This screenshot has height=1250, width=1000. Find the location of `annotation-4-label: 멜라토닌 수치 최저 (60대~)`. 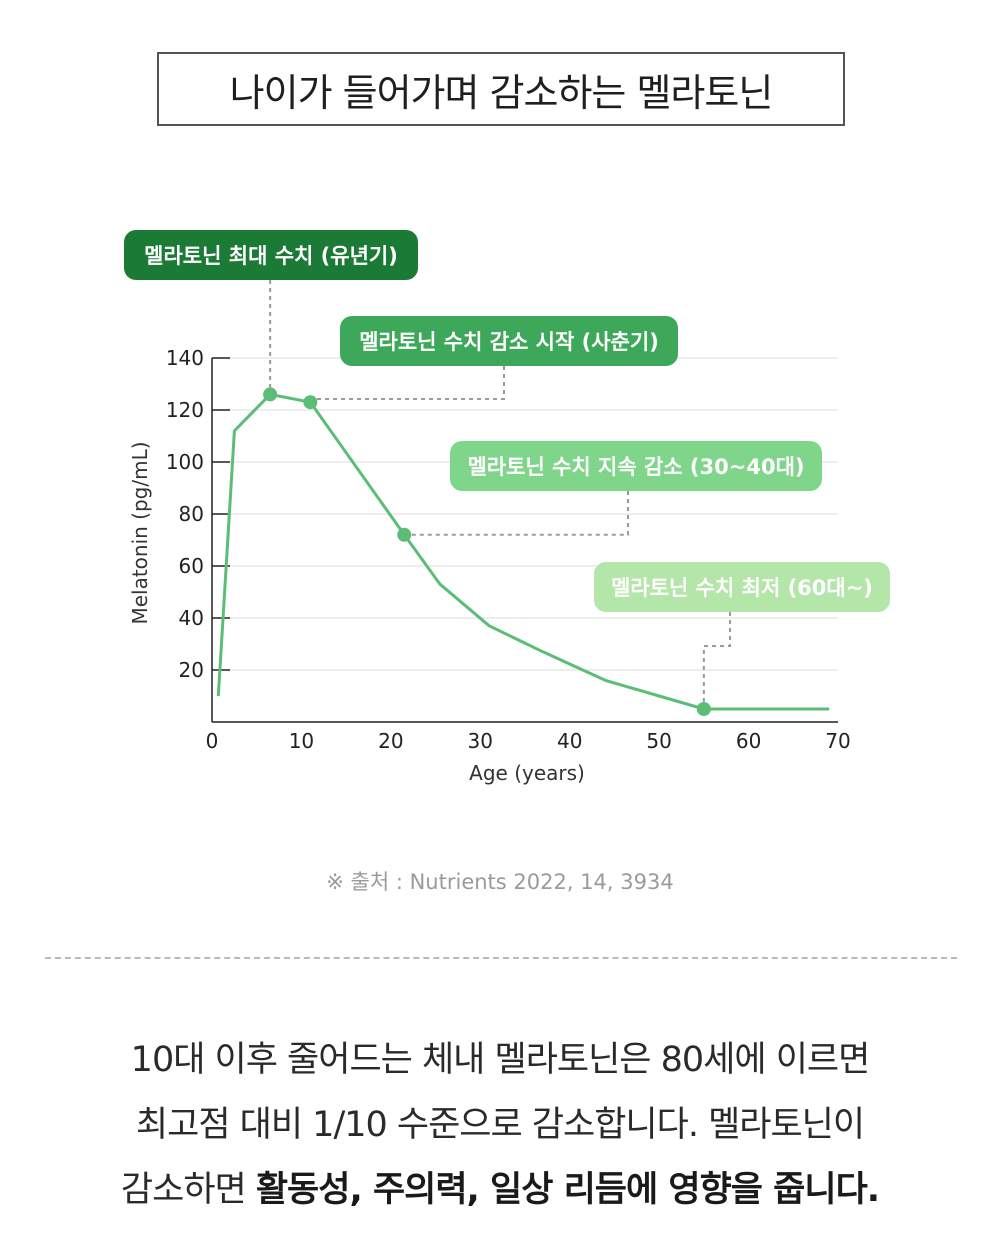

annotation-4-label: 멜라토닌 수치 최저 (60대~) is located at coordinates (742, 588).